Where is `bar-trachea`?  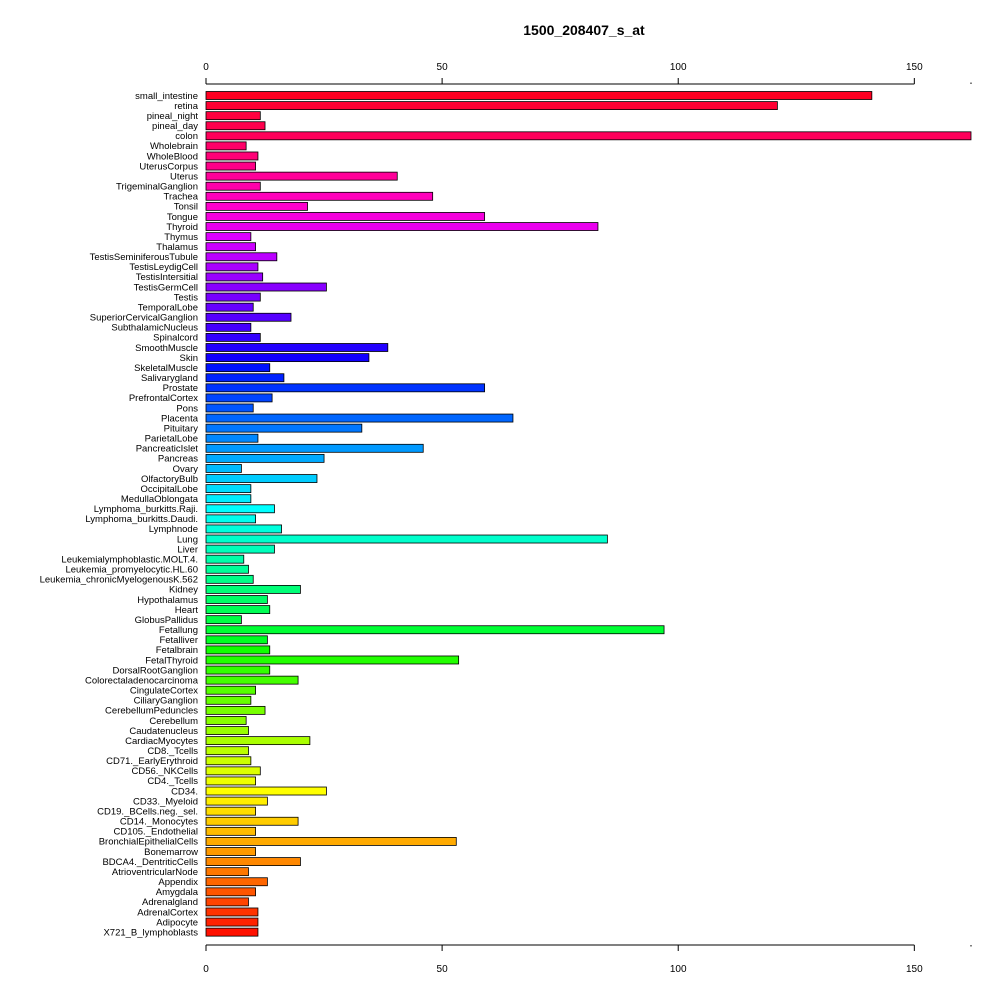
bar-trachea is located at coordinates (319, 196).